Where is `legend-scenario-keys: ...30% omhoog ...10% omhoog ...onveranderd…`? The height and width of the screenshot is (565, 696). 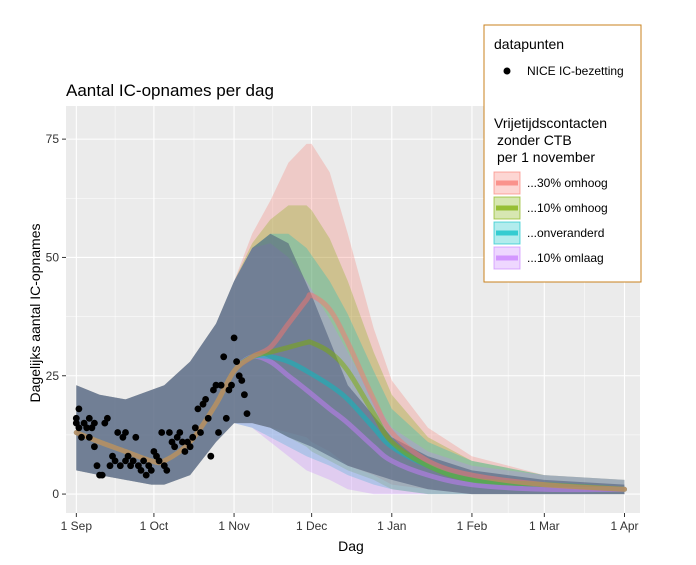 legend-scenario-keys: ...30% omhoog ...10% omhoog ...onveranderd… is located at coordinates (550, 220).